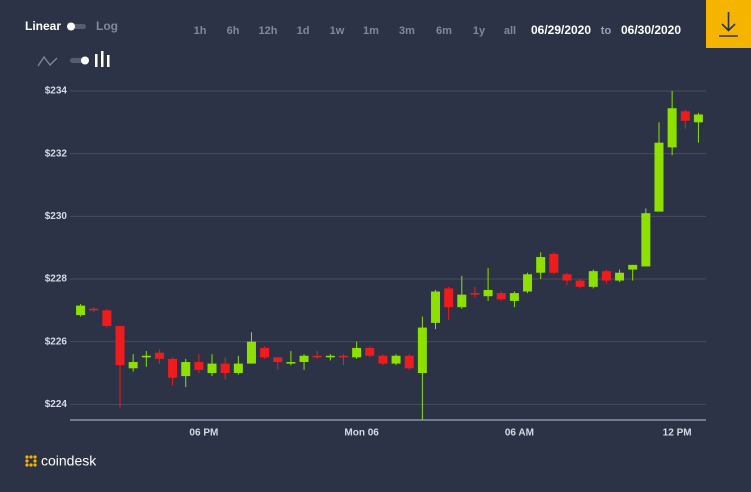  Describe the element at coordinates (337, 31) in the screenshot. I see `range-button: 1w` at that location.